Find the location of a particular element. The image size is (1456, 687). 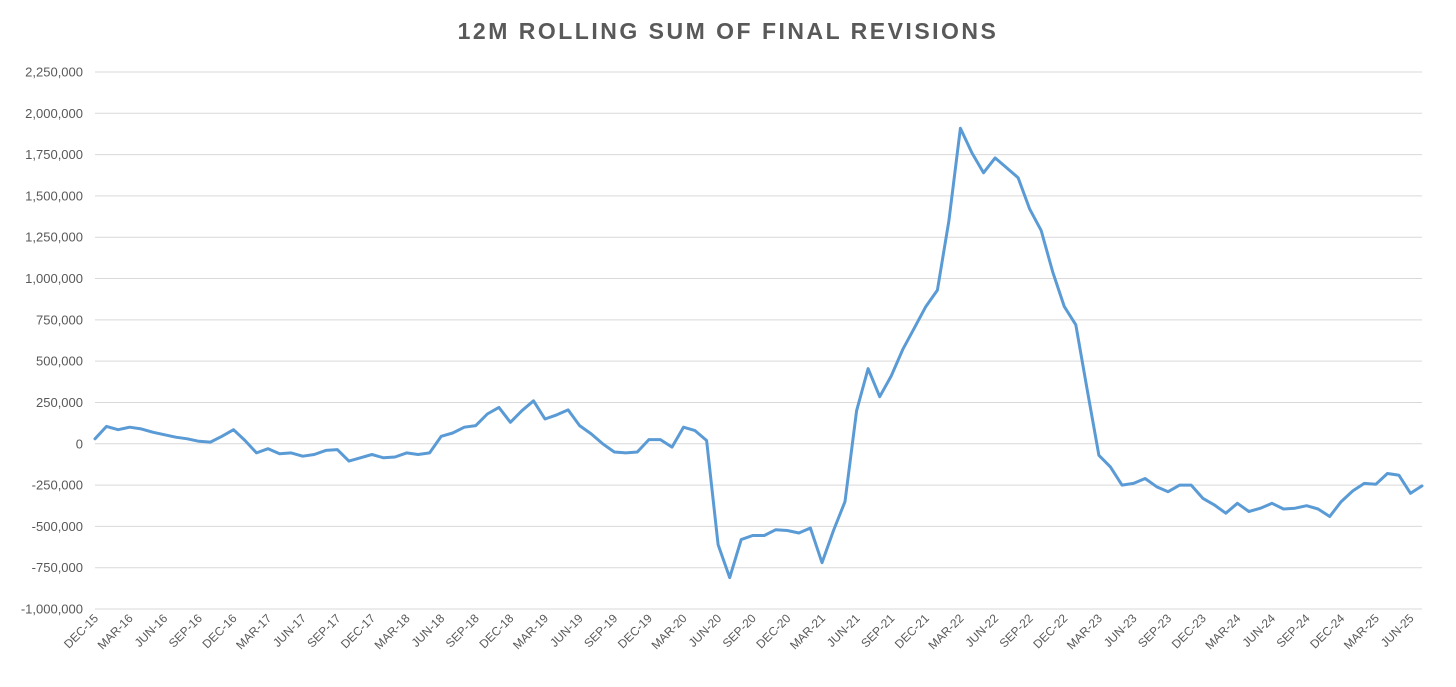

y-tick-label: 750,000 is located at coordinates (59, 319).